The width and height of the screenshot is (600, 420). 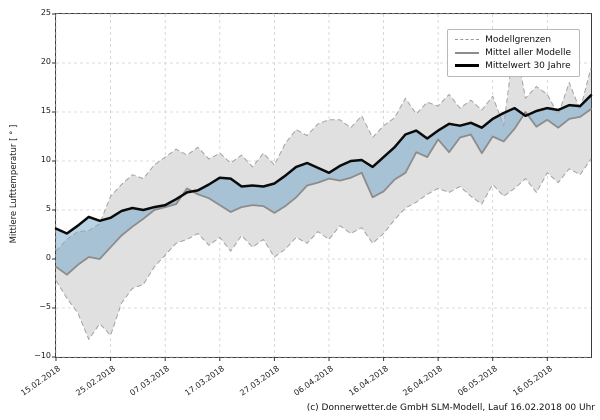 I want to click on y-tick-label: −10, so click(x=42, y=355).